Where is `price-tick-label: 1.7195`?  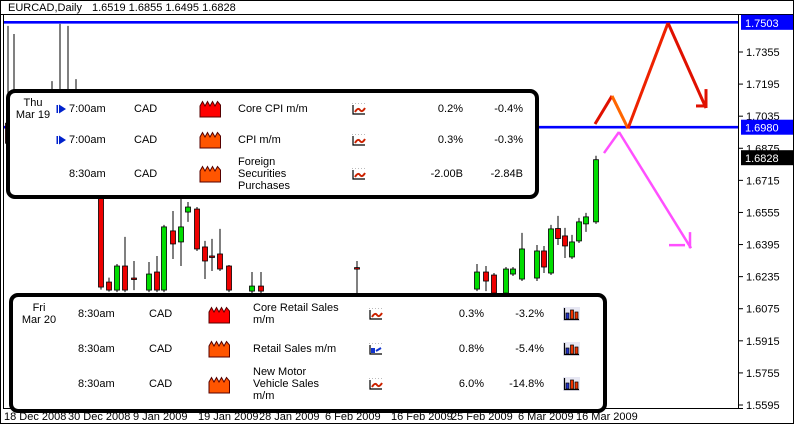 price-tick-label: 1.7195 is located at coordinates (763, 85).